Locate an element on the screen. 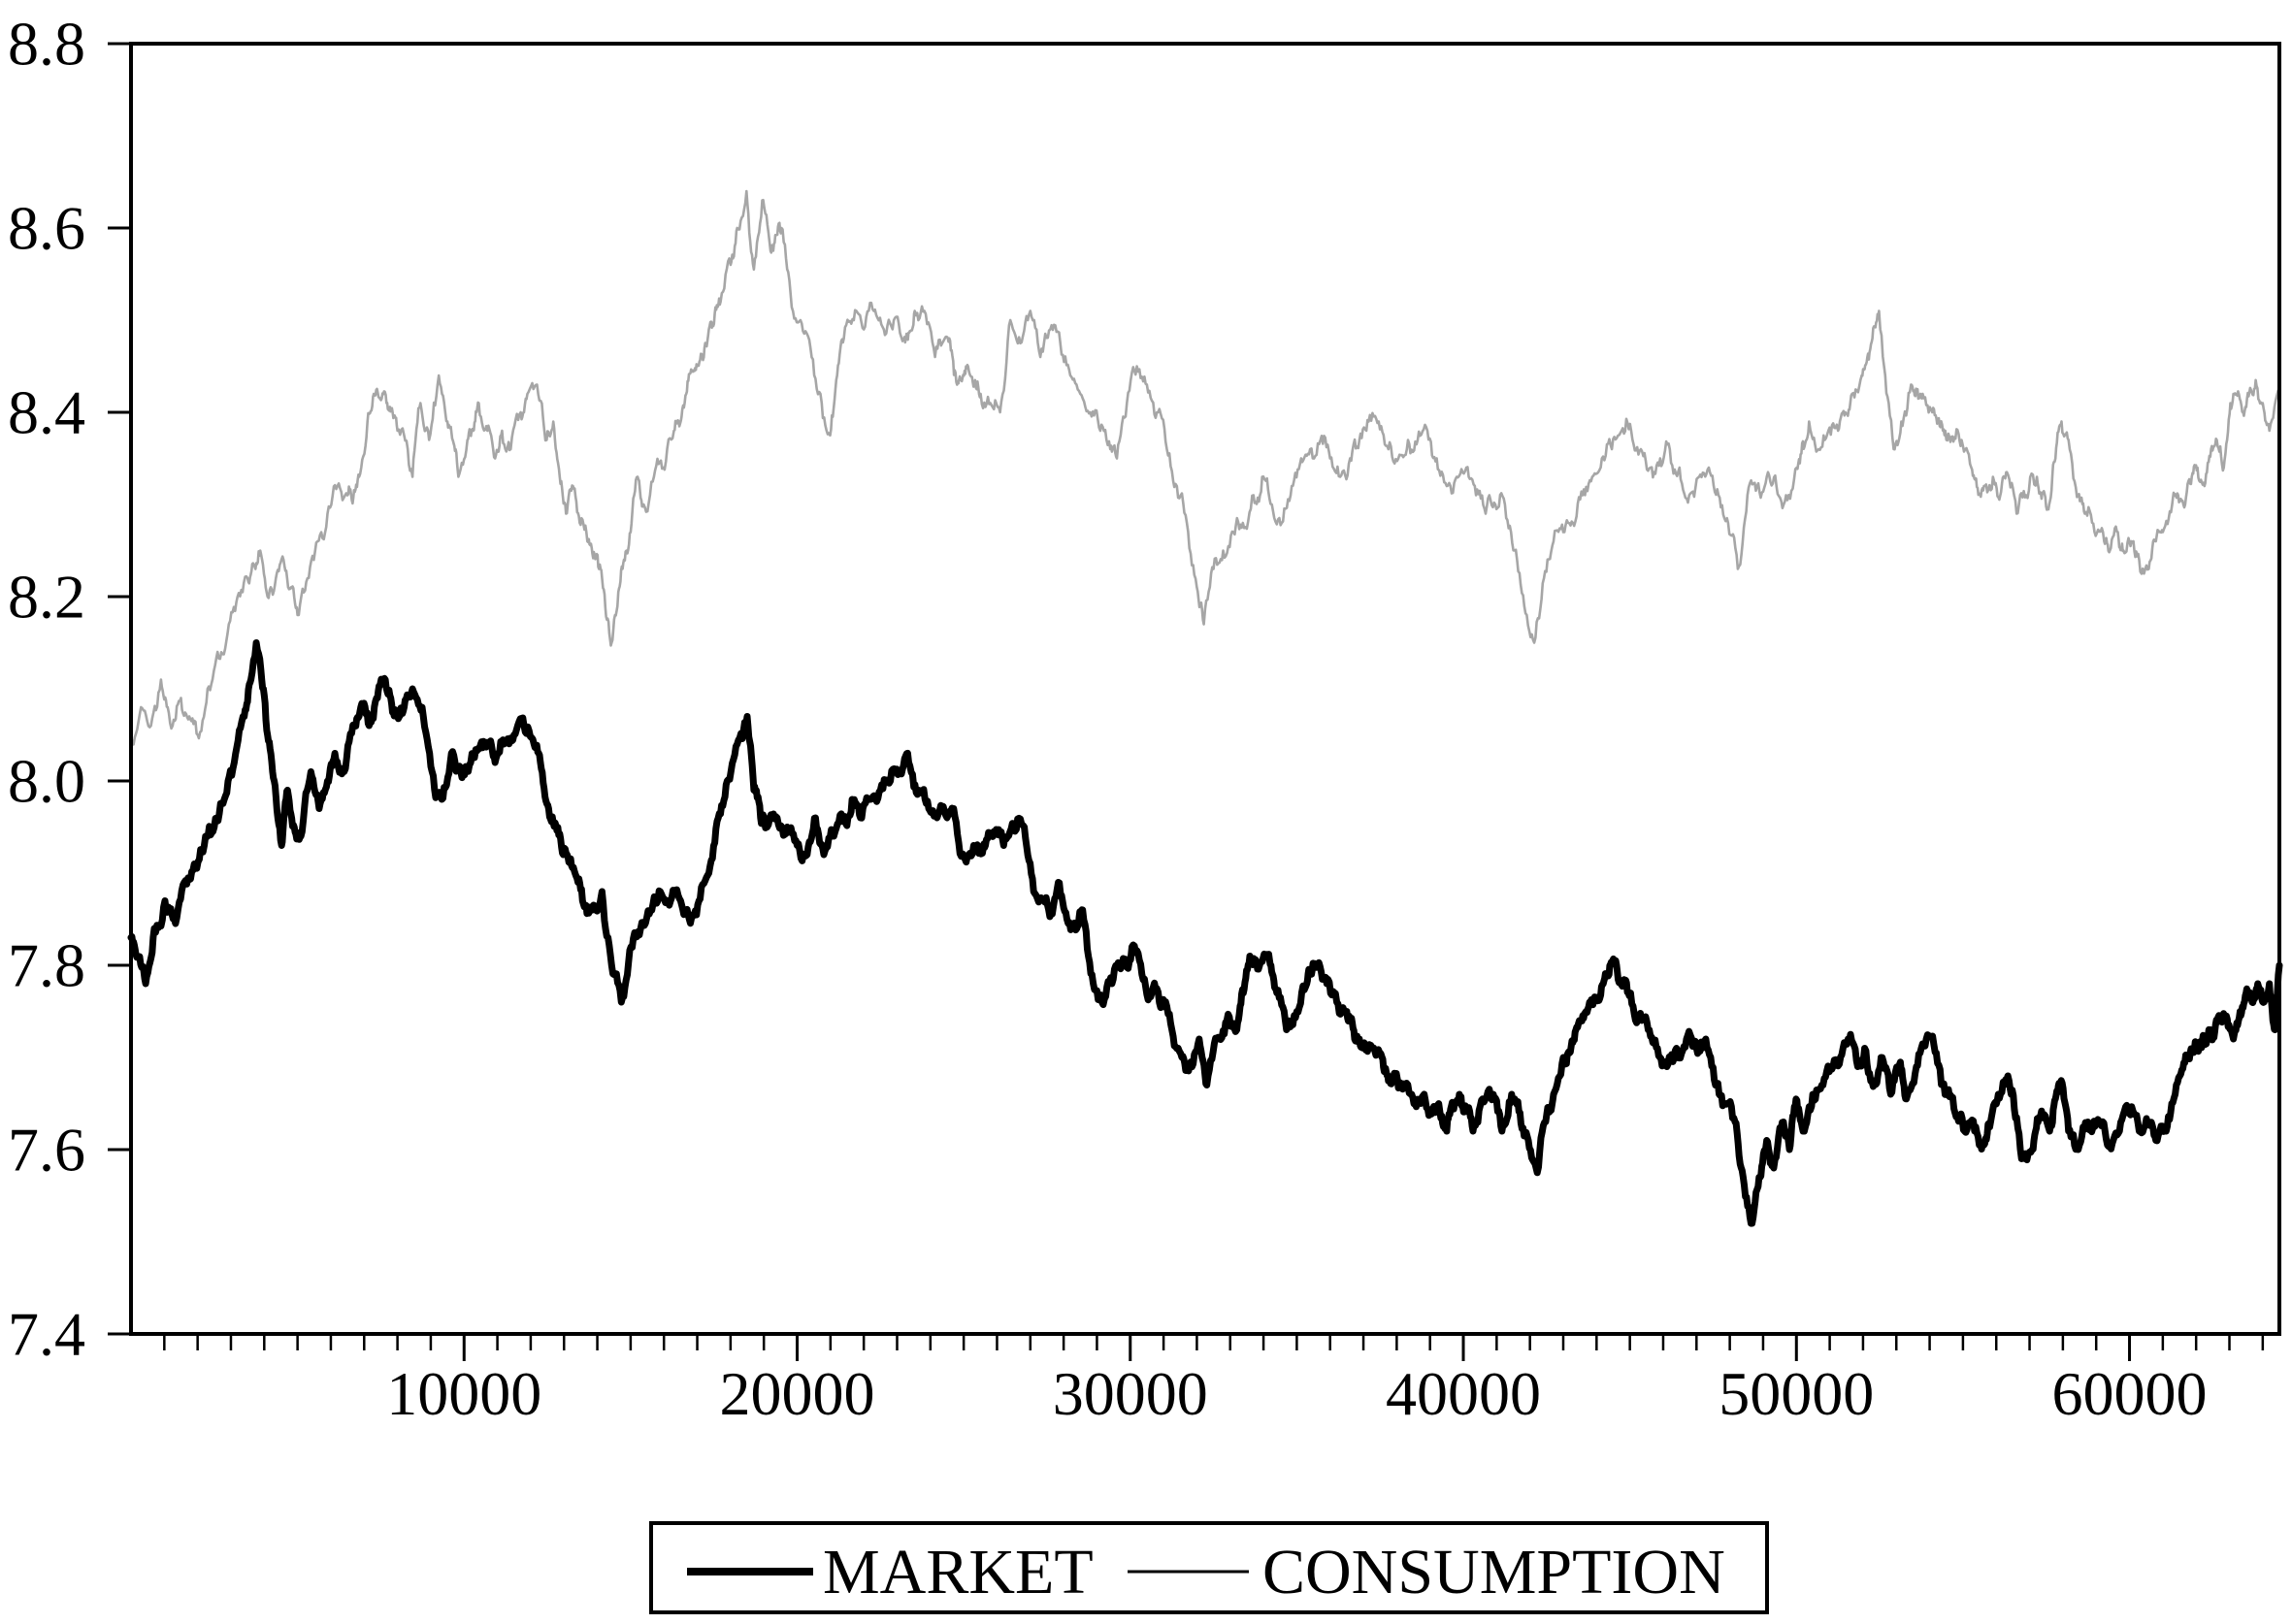  y-axis-tick-label: 8.4 is located at coordinates (46, 412).